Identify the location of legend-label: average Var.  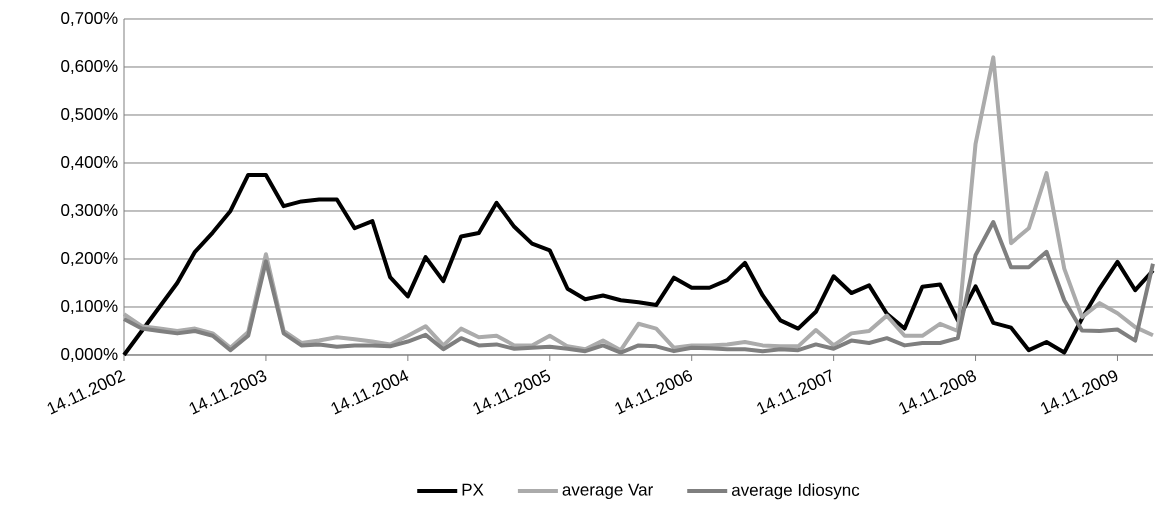
(607, 491).